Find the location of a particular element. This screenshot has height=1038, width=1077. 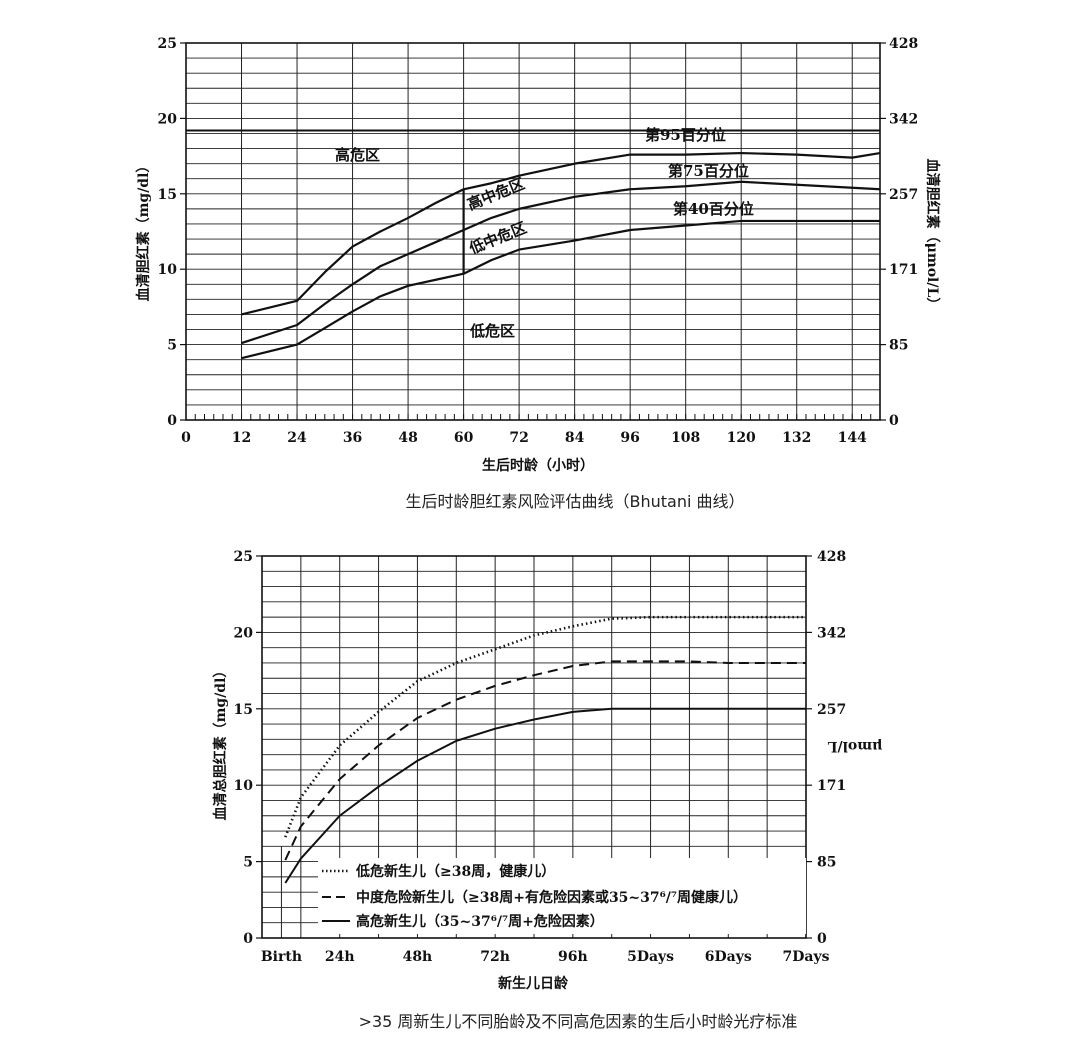

x-tick-label: 96 is located at coordinates (629, 438).